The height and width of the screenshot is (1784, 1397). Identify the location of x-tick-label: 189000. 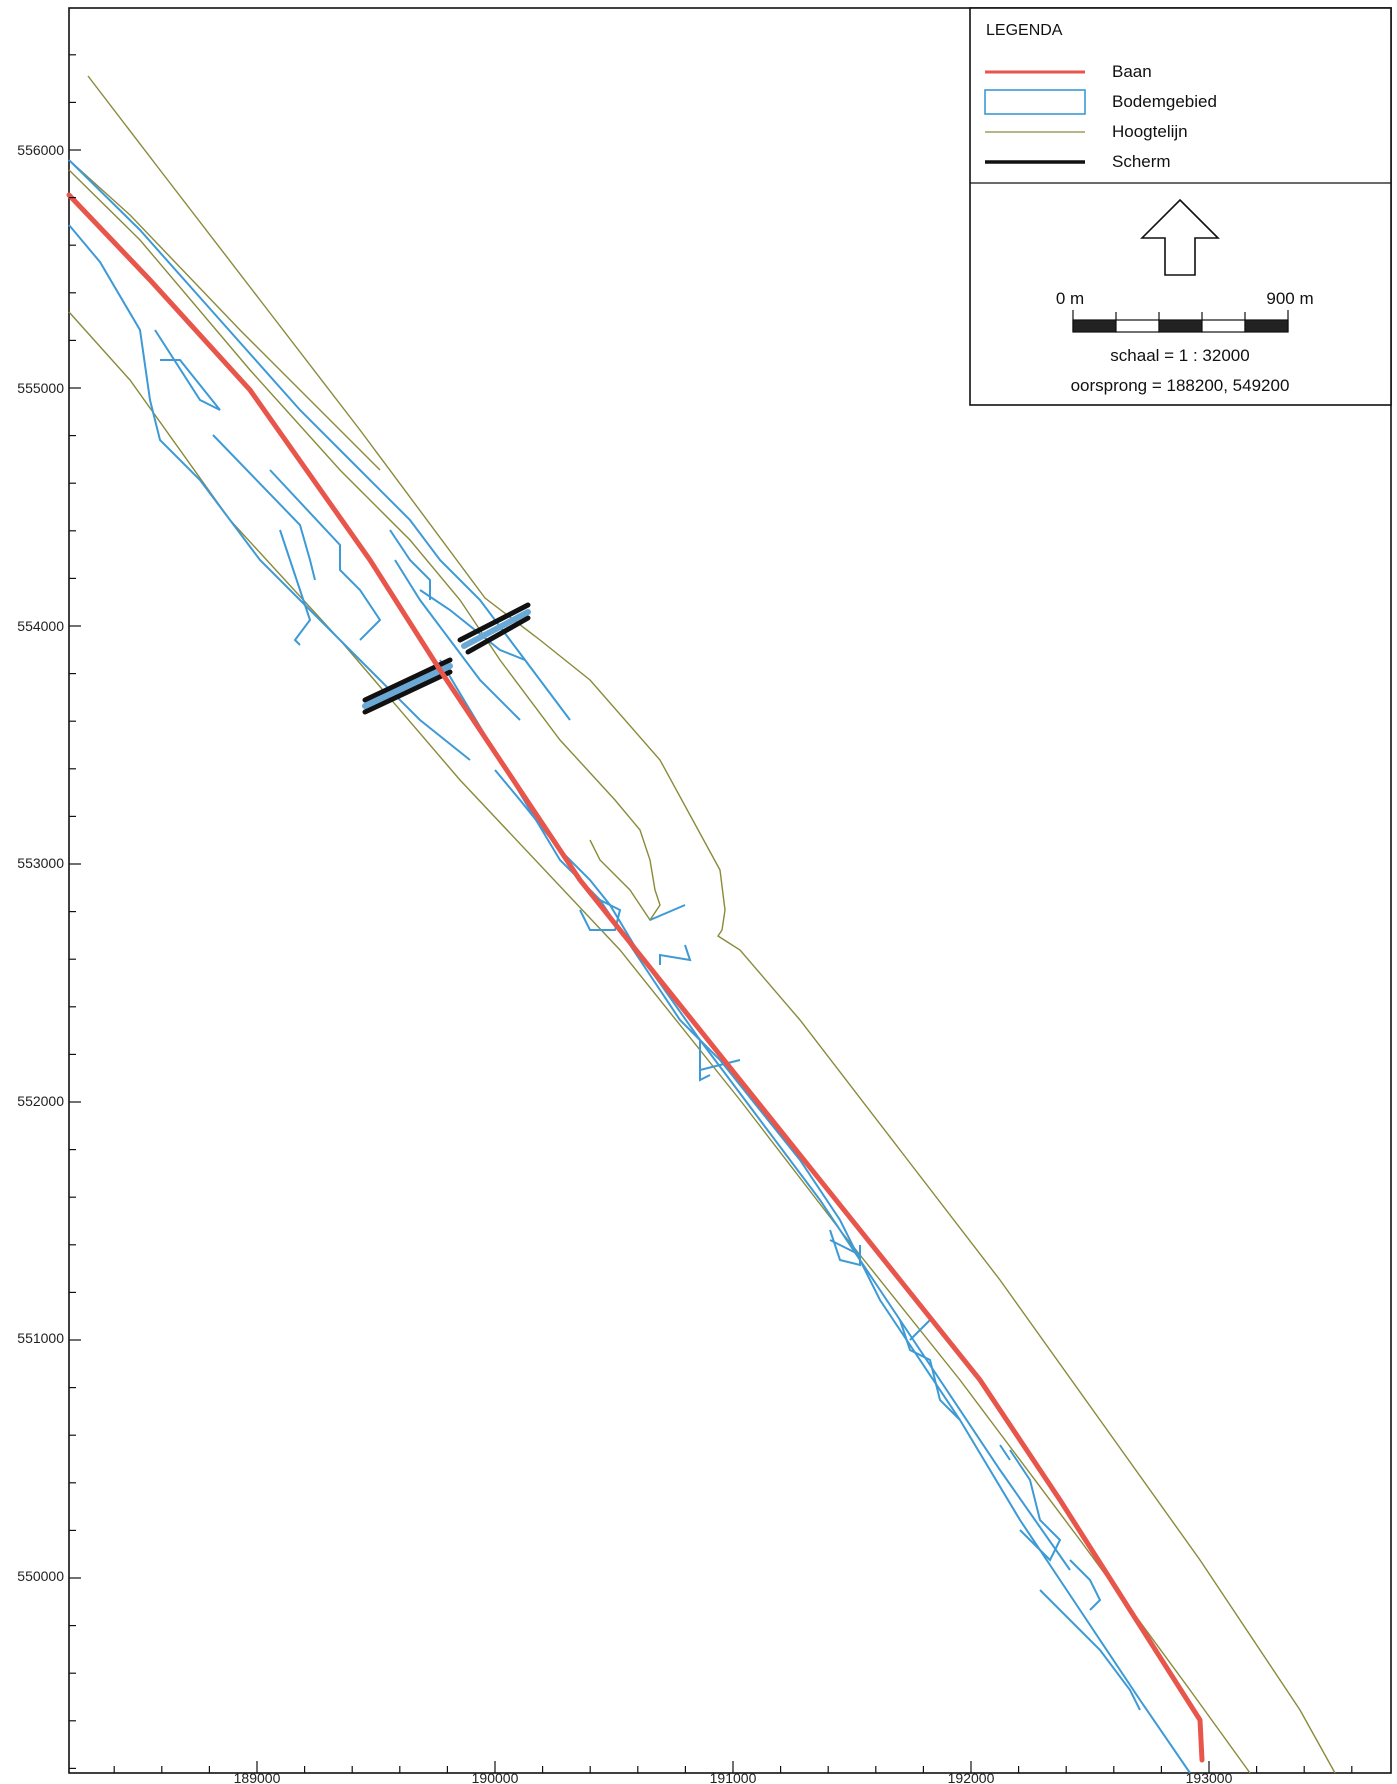
(257, 1777).